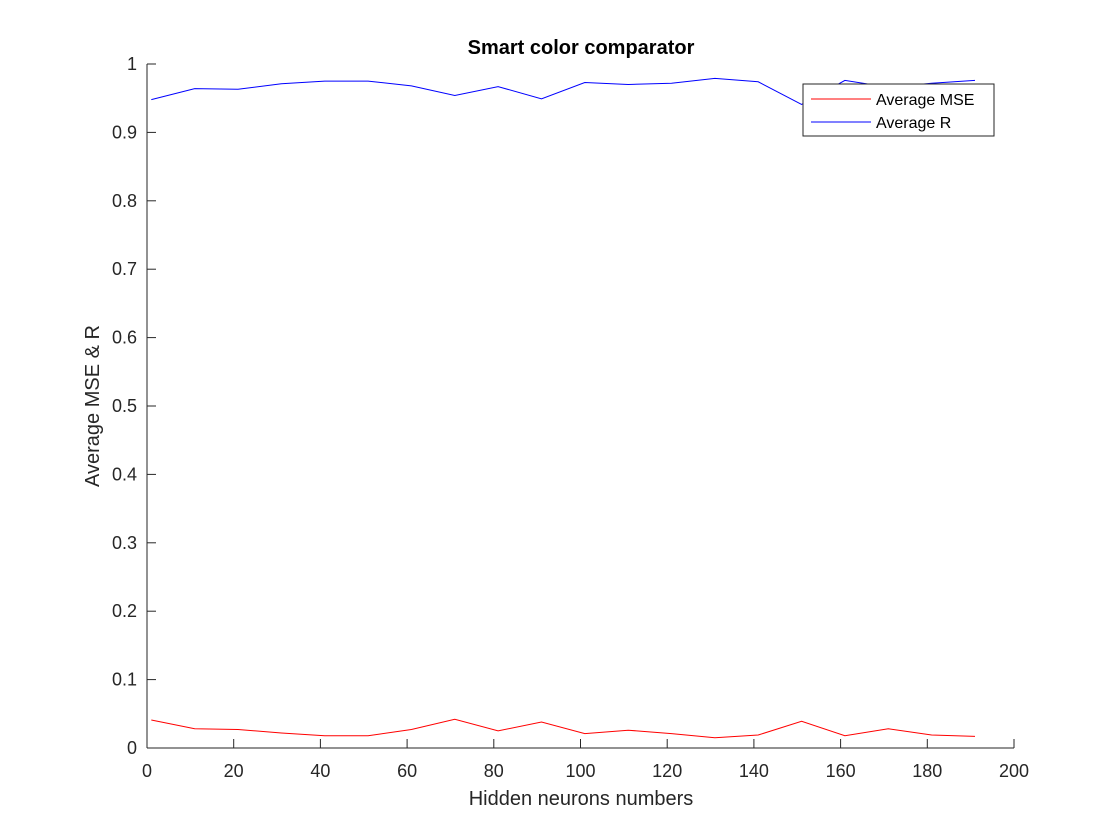 The image size is (1120, 840). What do you see at coordinates (124, 680) in the screenshot?
I see `y-tick-label: 0.1` at bounding box center [124, 680].